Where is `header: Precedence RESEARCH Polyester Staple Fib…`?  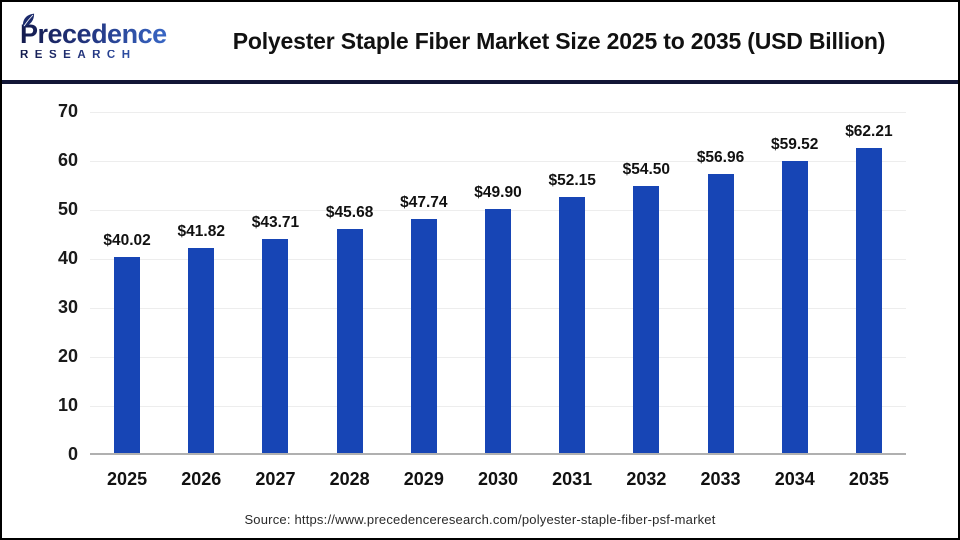
header: Precedence RESEARCH Polyester Staple Fib… is located at coordinates (480, 41).